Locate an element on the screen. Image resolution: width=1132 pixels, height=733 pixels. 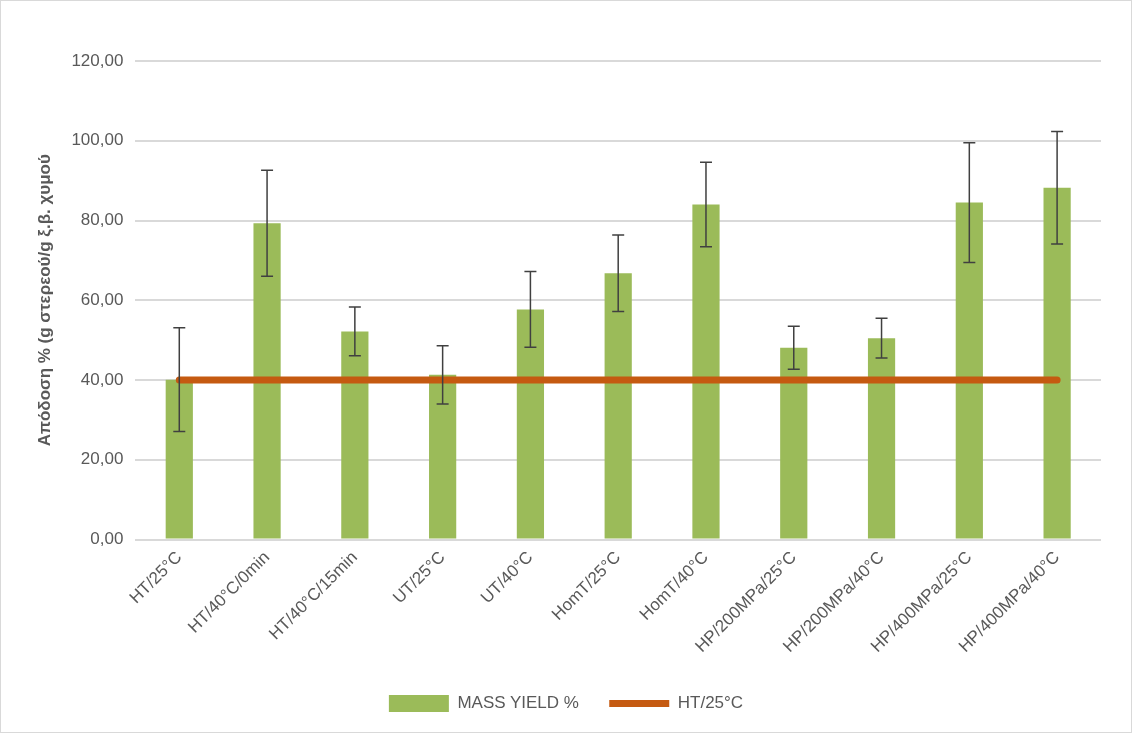
legend-label: MASS YIELD % is located at coordinates (518, 703).